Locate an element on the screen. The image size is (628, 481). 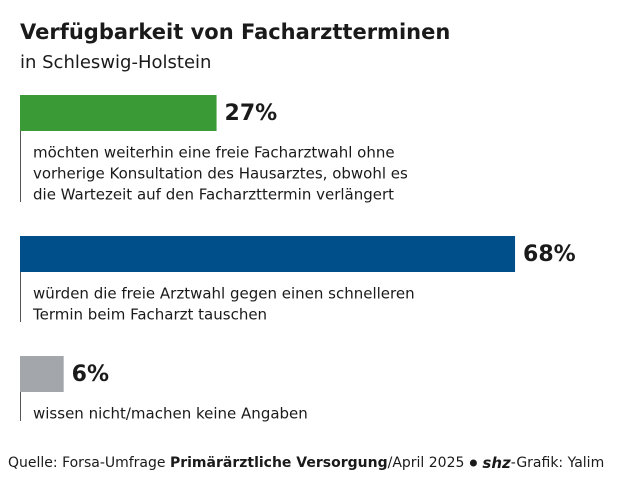
category-label: wissen nicht/machen keine Angaben is located at coordinates (170, 414).